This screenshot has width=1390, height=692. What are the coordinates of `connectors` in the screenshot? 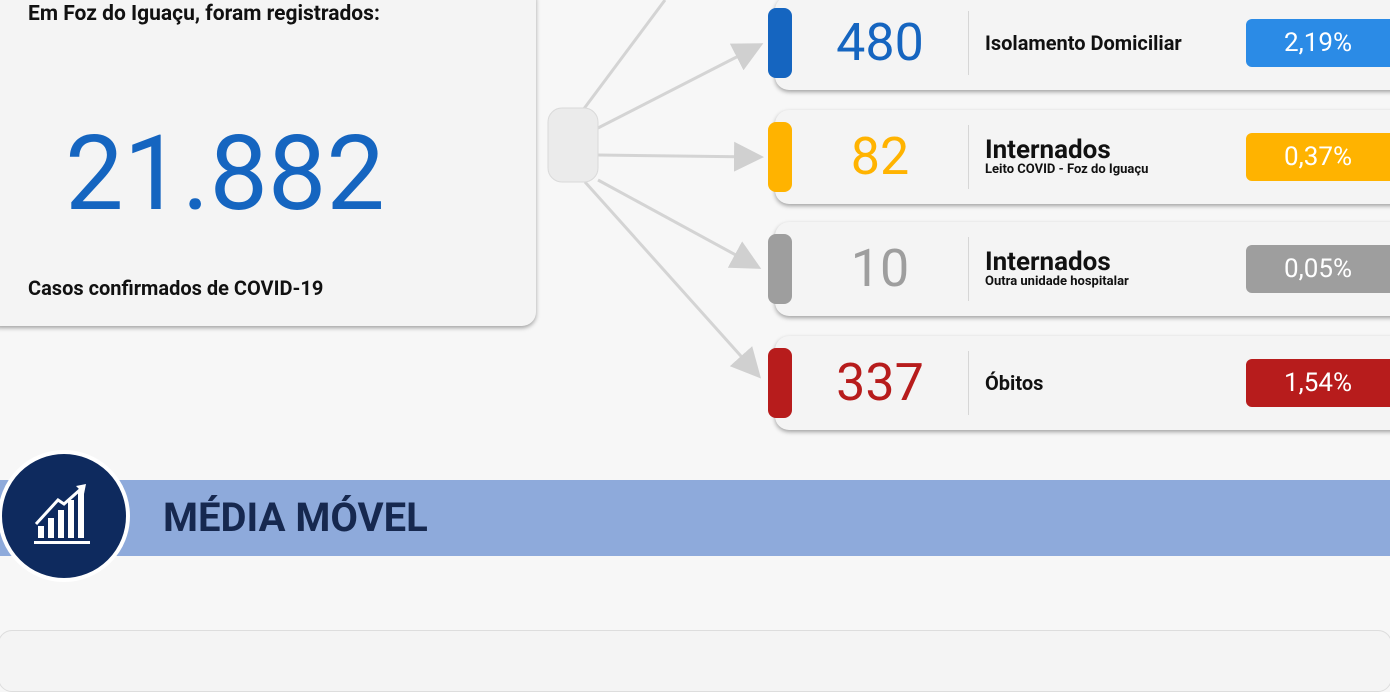 It's located at (655, 189).